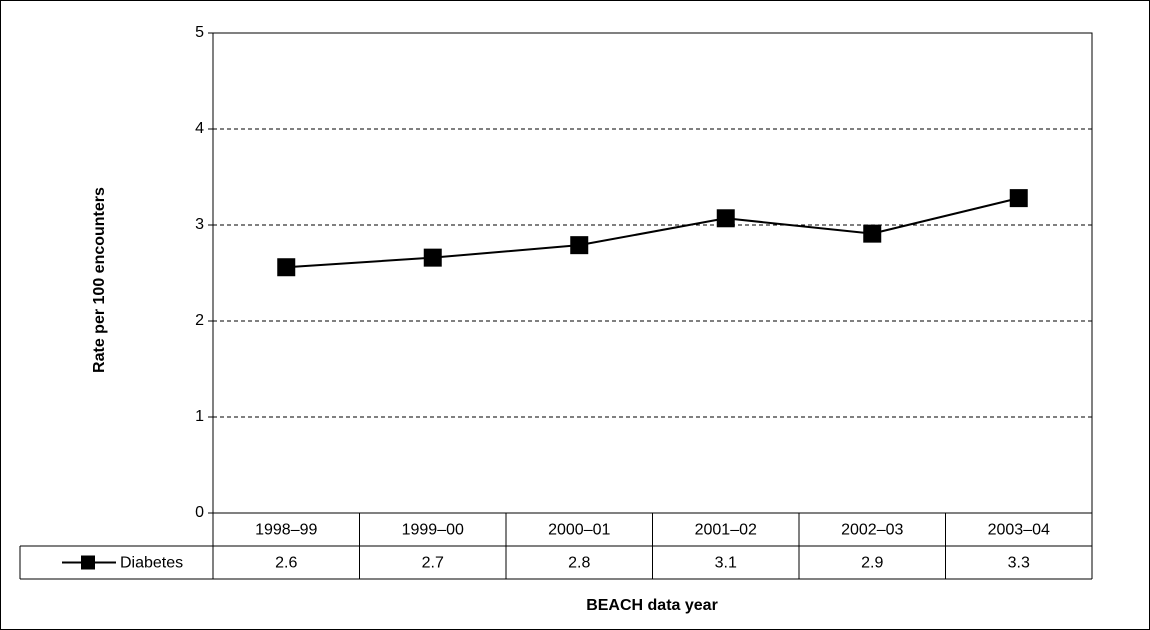  Describe the element at coordinates (652, 605) in the screenshot. I see `x-axis-label: BEACH data year` at that location.